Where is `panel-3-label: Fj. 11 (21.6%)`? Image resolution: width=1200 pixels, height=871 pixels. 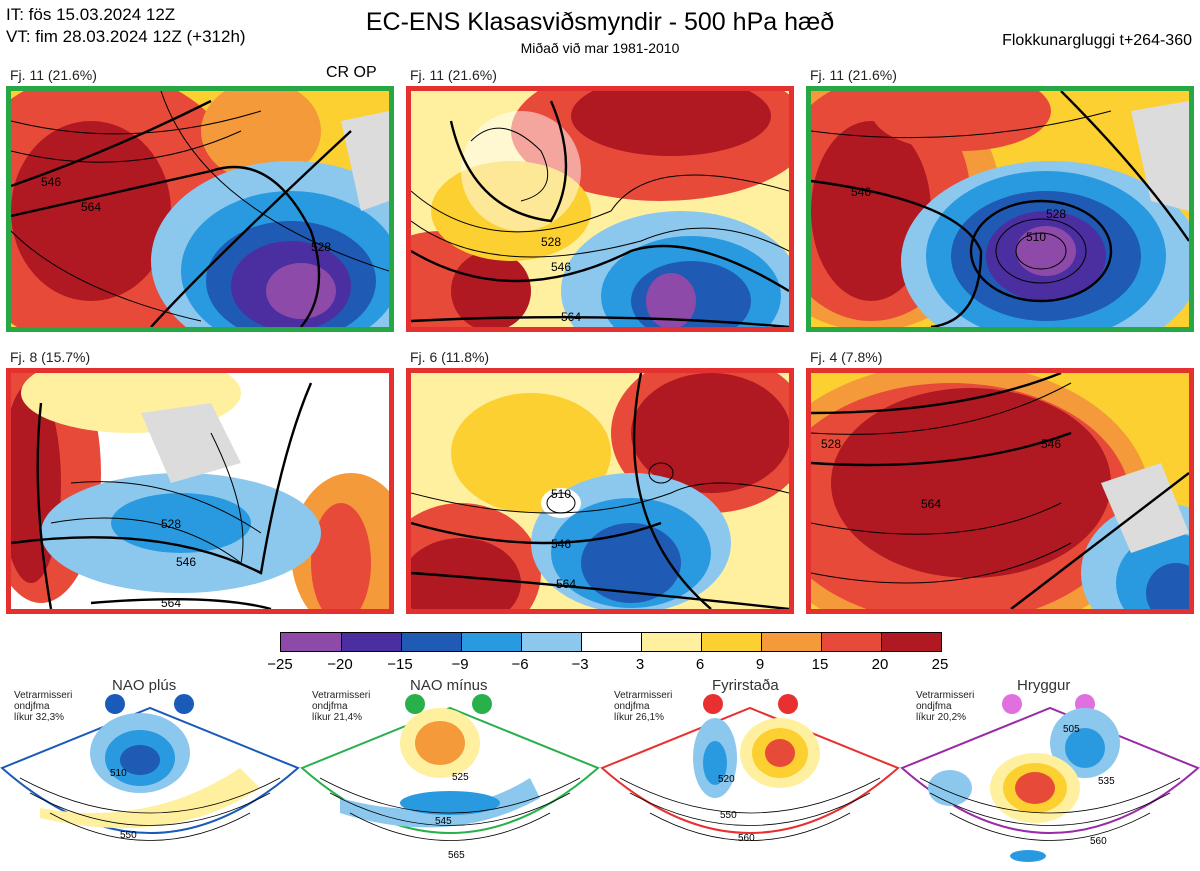
panel-3-label: Fj. 11 (21.6%) is located at coordinates (853, 75).